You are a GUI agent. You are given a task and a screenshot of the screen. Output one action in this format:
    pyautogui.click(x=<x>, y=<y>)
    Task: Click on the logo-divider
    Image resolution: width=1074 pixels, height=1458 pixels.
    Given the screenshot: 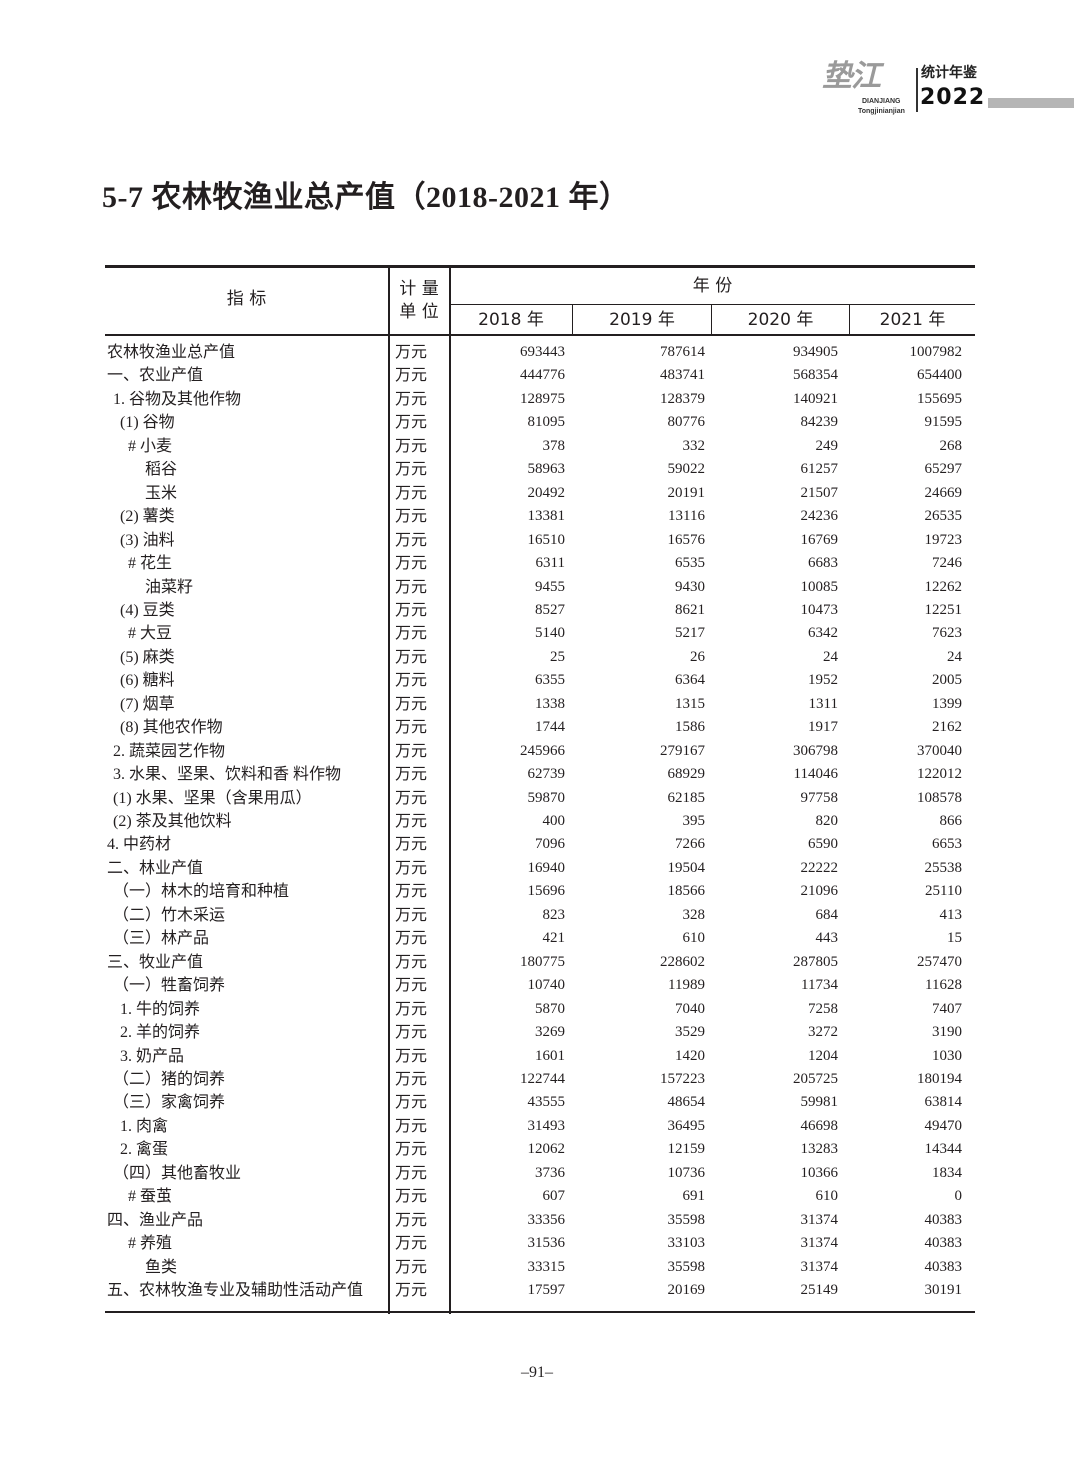 What is the action you would take?
    pyautogui.click(x=917, y=90)
    